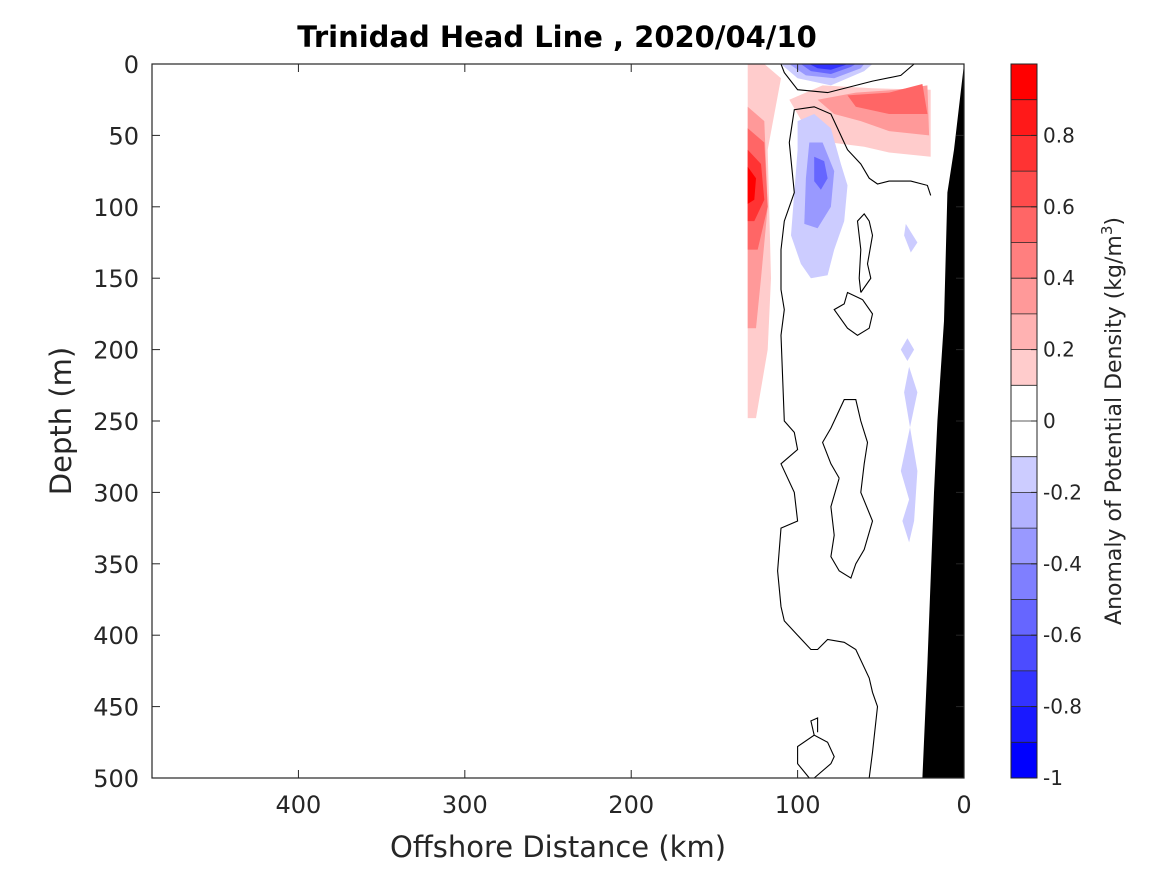 The image size is (1167, 875). I want to click on y-tick-label-250: 250, so click(116, 422).